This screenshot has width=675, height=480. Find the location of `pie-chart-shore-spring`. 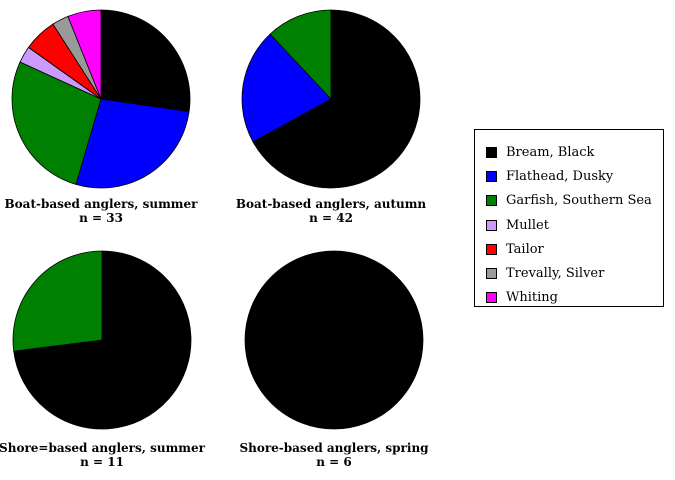

pie-chart-shore-spring is located at coordinates (334, 340).